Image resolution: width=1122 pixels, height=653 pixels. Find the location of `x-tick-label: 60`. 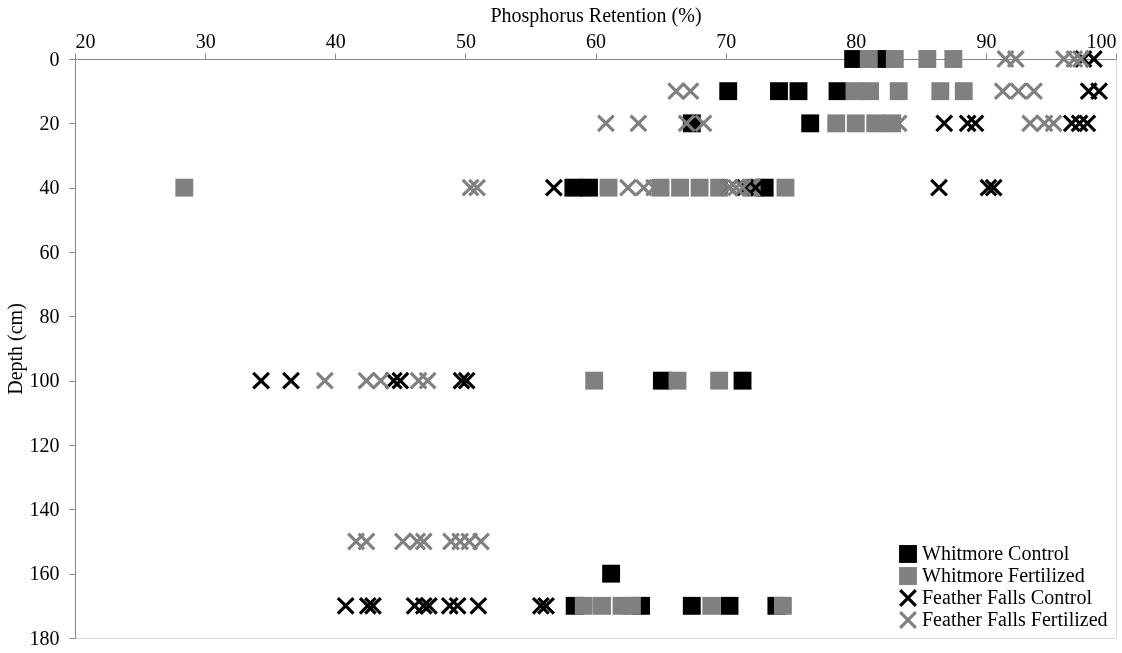

x-tick-label: 60 is located at coordinates (596, 40).